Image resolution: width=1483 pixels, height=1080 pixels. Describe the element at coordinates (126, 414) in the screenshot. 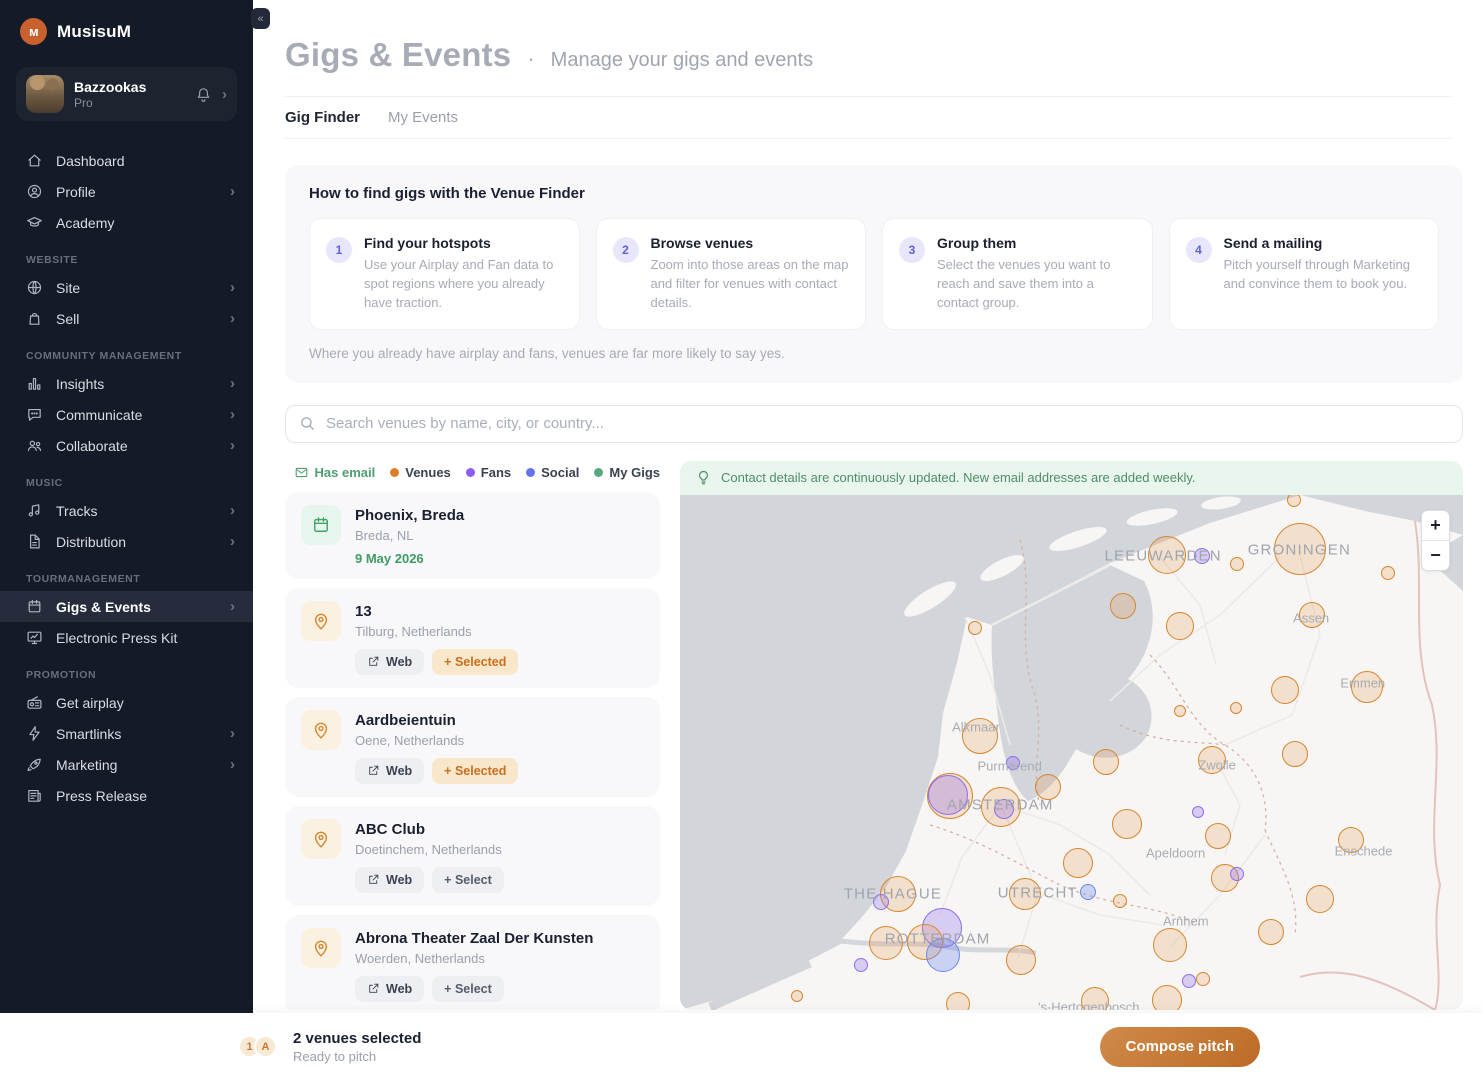

I see `sidebar-item-communicate: Communicate ›` at that location.